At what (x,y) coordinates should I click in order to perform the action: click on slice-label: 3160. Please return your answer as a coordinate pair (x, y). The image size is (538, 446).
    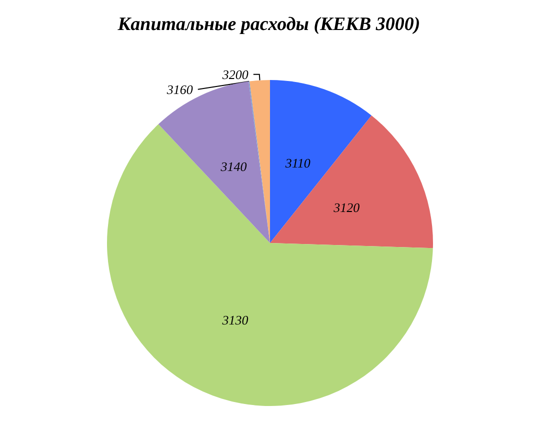
    Looking at the image, I should click on (180, 89).